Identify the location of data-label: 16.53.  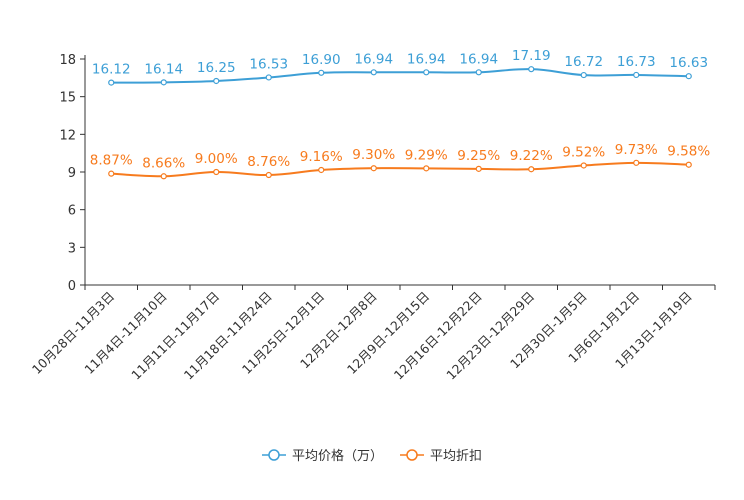
(268, 64).